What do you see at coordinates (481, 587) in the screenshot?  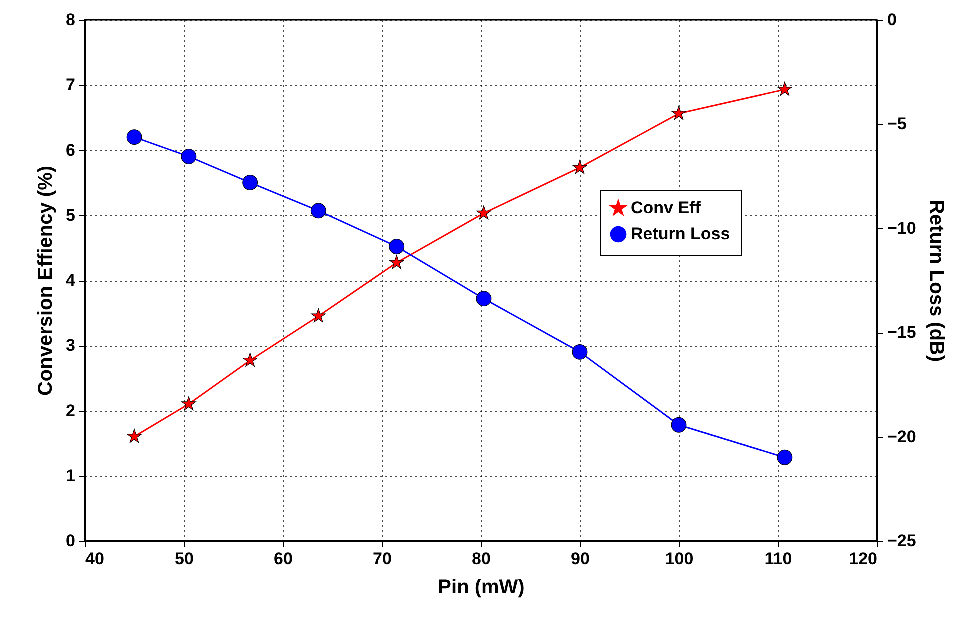 I see `x-axis-title: Pin (mW)` at bounding box center [481, 587].